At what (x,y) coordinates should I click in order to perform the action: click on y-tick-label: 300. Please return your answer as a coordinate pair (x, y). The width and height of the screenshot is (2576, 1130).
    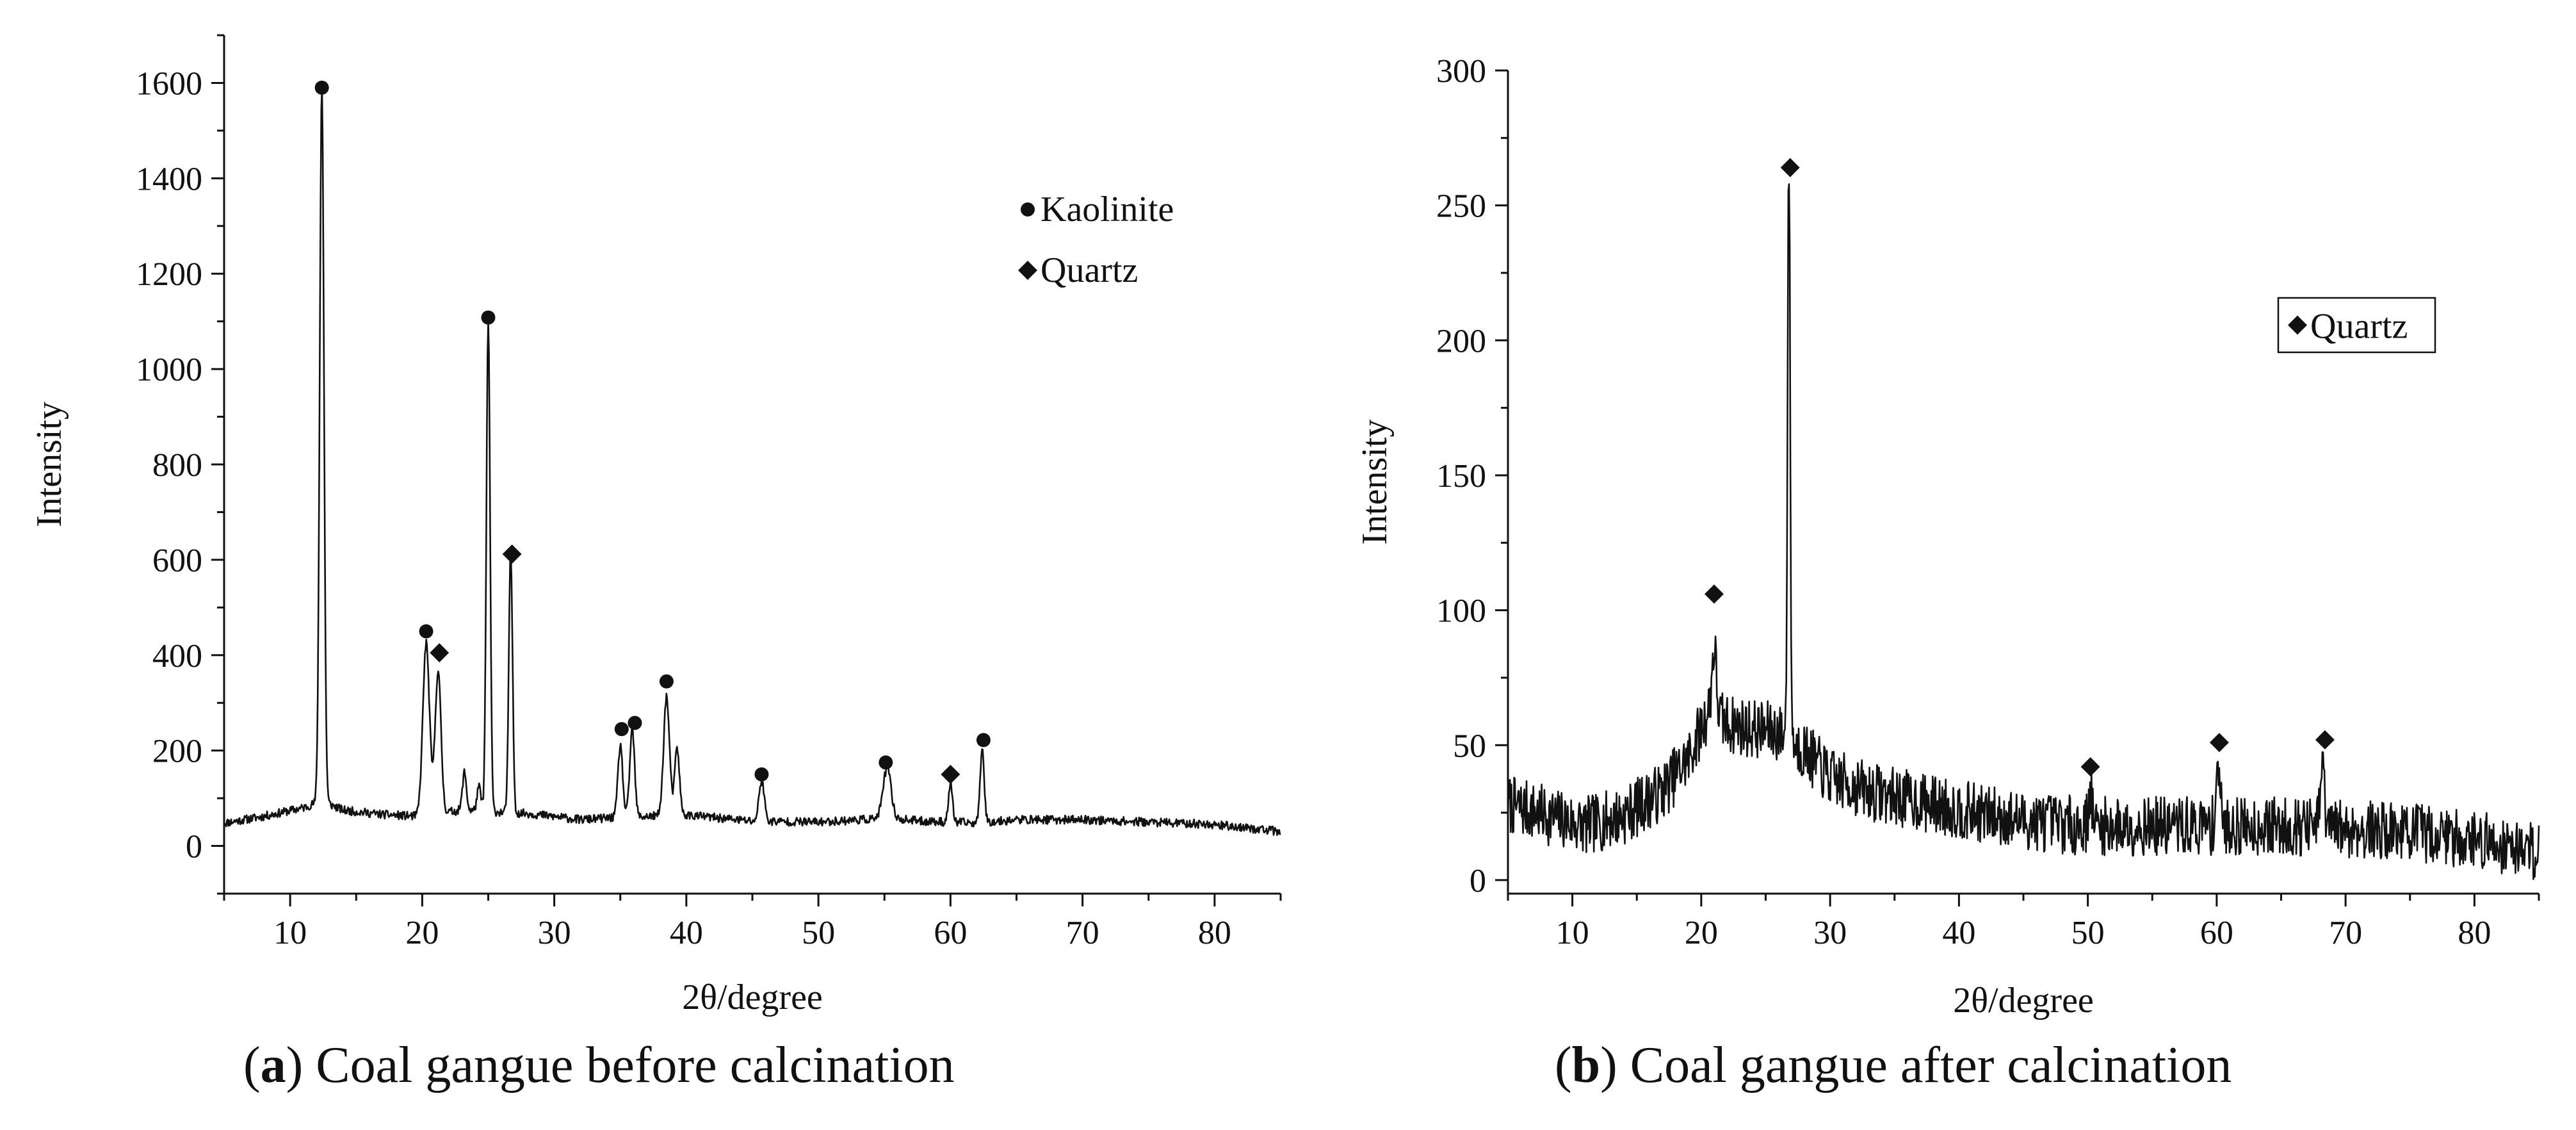
    Looking at the image, I should click on (1461, 71).